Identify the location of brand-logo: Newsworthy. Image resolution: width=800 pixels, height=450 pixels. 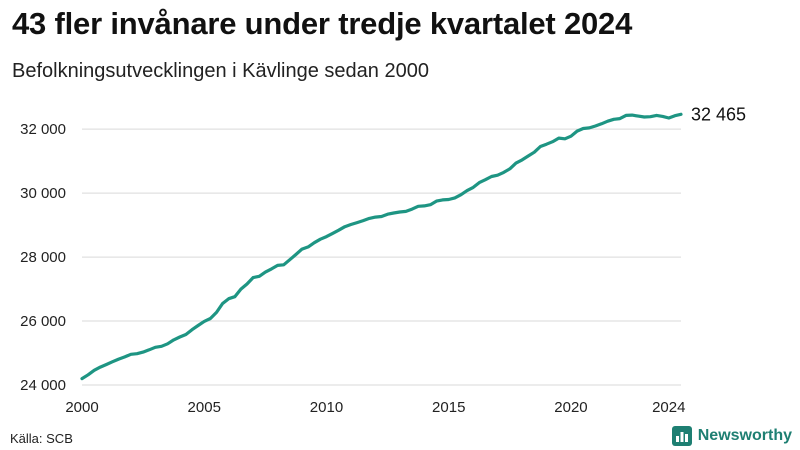
(731, 436).